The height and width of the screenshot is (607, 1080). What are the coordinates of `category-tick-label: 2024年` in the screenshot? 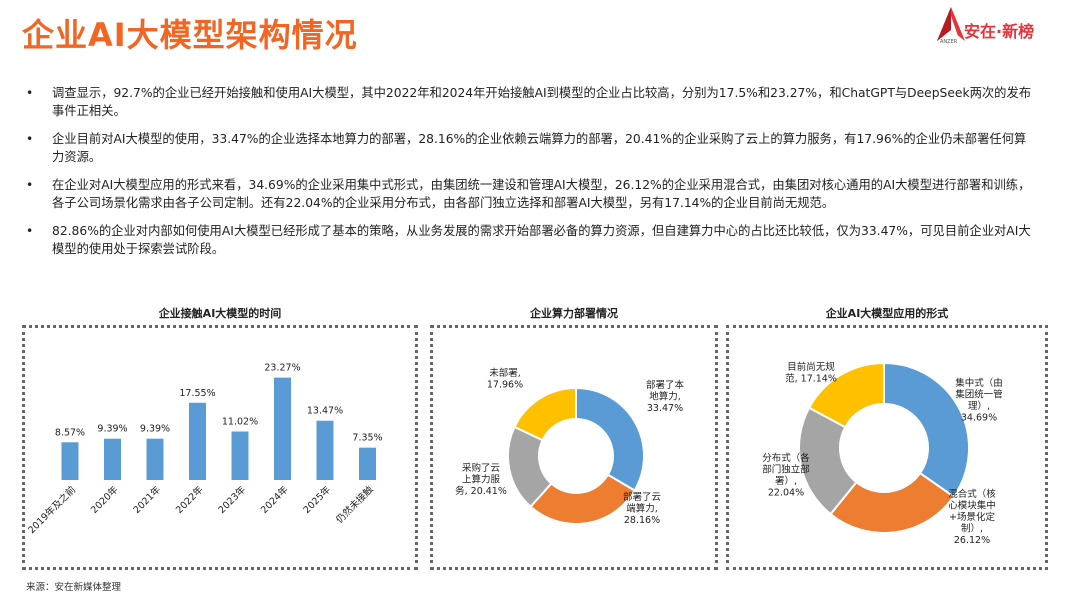 It's located at (274, 499).